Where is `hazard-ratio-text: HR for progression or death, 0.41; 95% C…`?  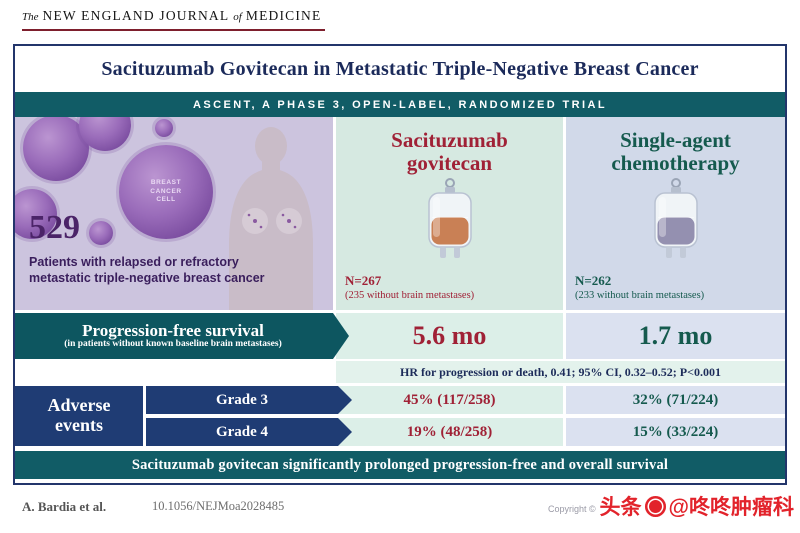
hazard-ratio-text: HR for progression or death, 0.41; 95% C… is located at coordinates (560, 372).